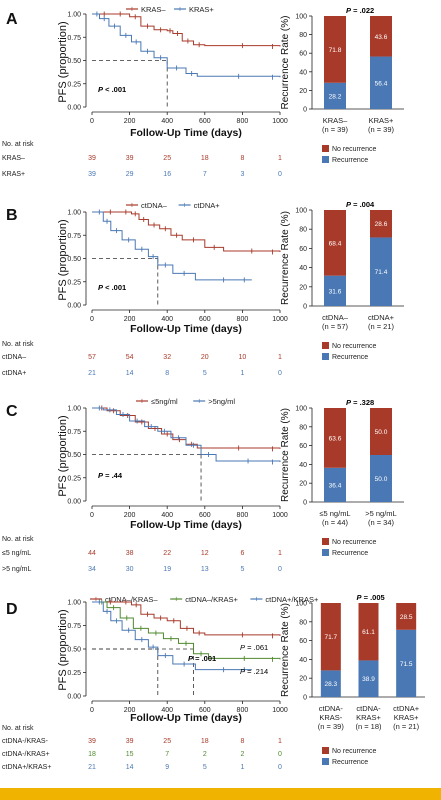 This screenshot has width=441, height=800. What do you see at coordinates (285, 455) in the screenshot?
I see `bar-y-axis-label: Recurrence Rate (%)` at bounding box center [285, 455].